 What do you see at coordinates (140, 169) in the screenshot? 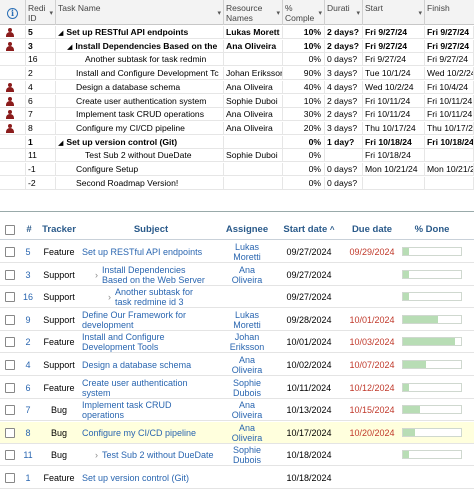
I see `grid-cell-name: Configure Setup` at bounding box center [140, 169].